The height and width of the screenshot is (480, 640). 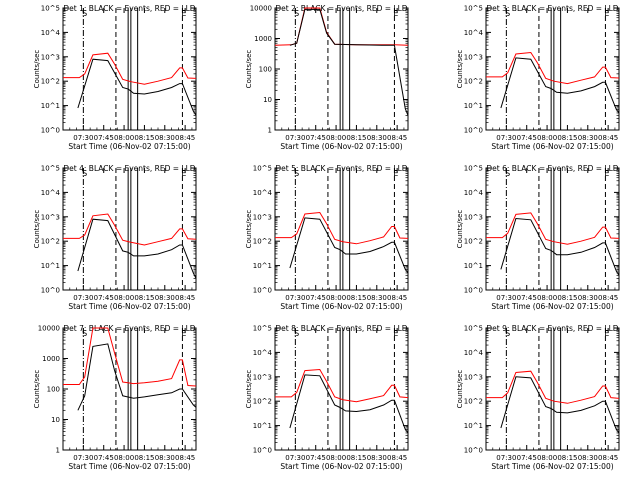 What do you see at coordinates (552, 168) in the screenshot?
I see `chart-title: Det 6: BLACK = Events, RED = LLD` at bounding box center [552, 168].